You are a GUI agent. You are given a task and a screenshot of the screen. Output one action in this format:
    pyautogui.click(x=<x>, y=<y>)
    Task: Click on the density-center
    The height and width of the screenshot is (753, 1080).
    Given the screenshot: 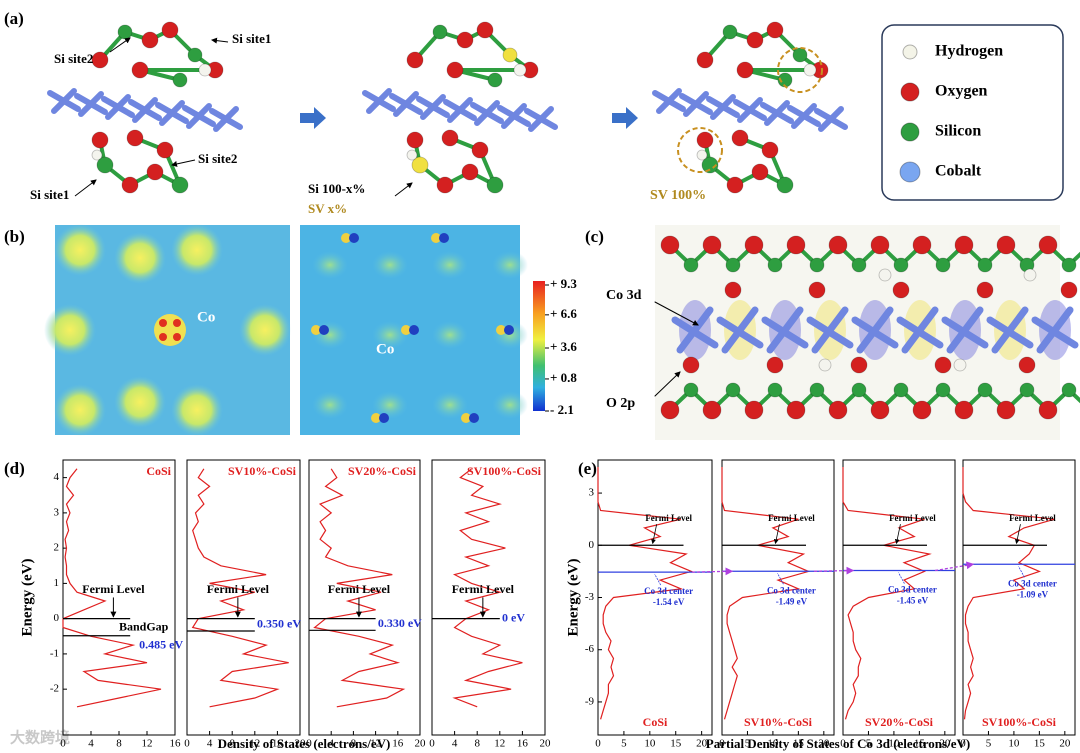 What is the action you would take?
    pyautogui.click(x=170, y=330)
    